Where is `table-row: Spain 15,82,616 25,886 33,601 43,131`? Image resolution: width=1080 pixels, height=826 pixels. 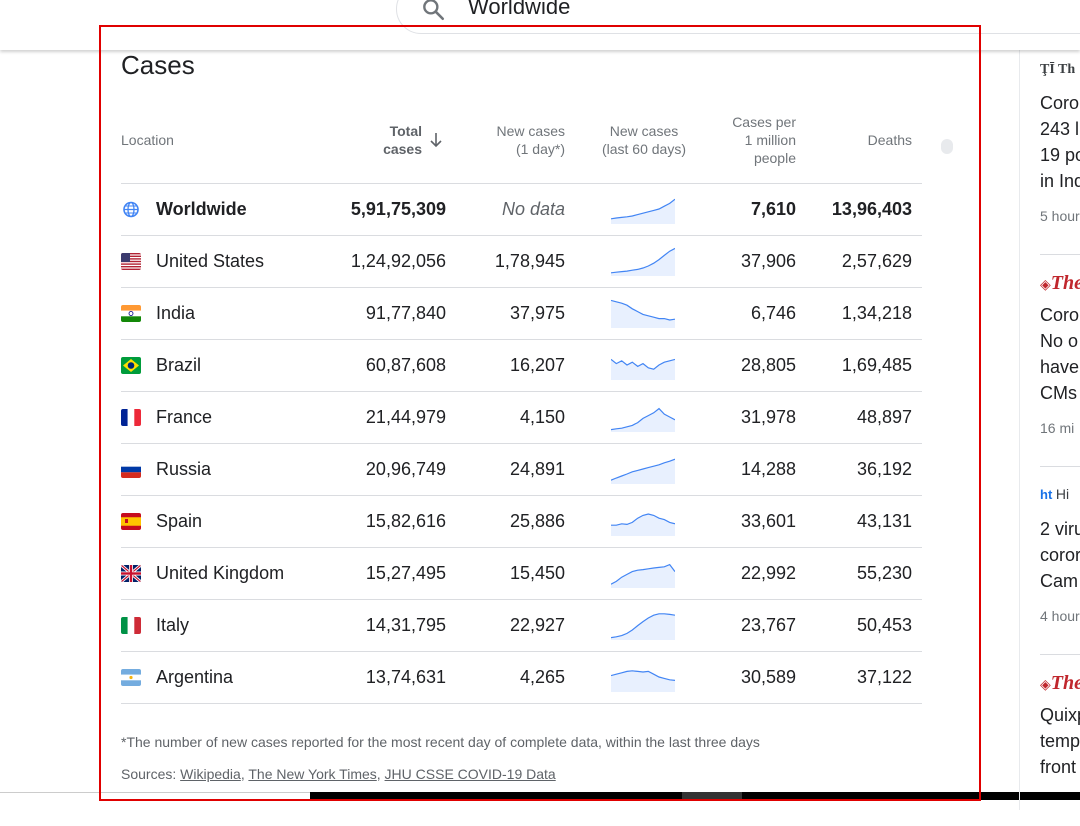 table-row: Spain 15,82,616 25,886 33,601 43,131 is located at coordinates (521, 521).